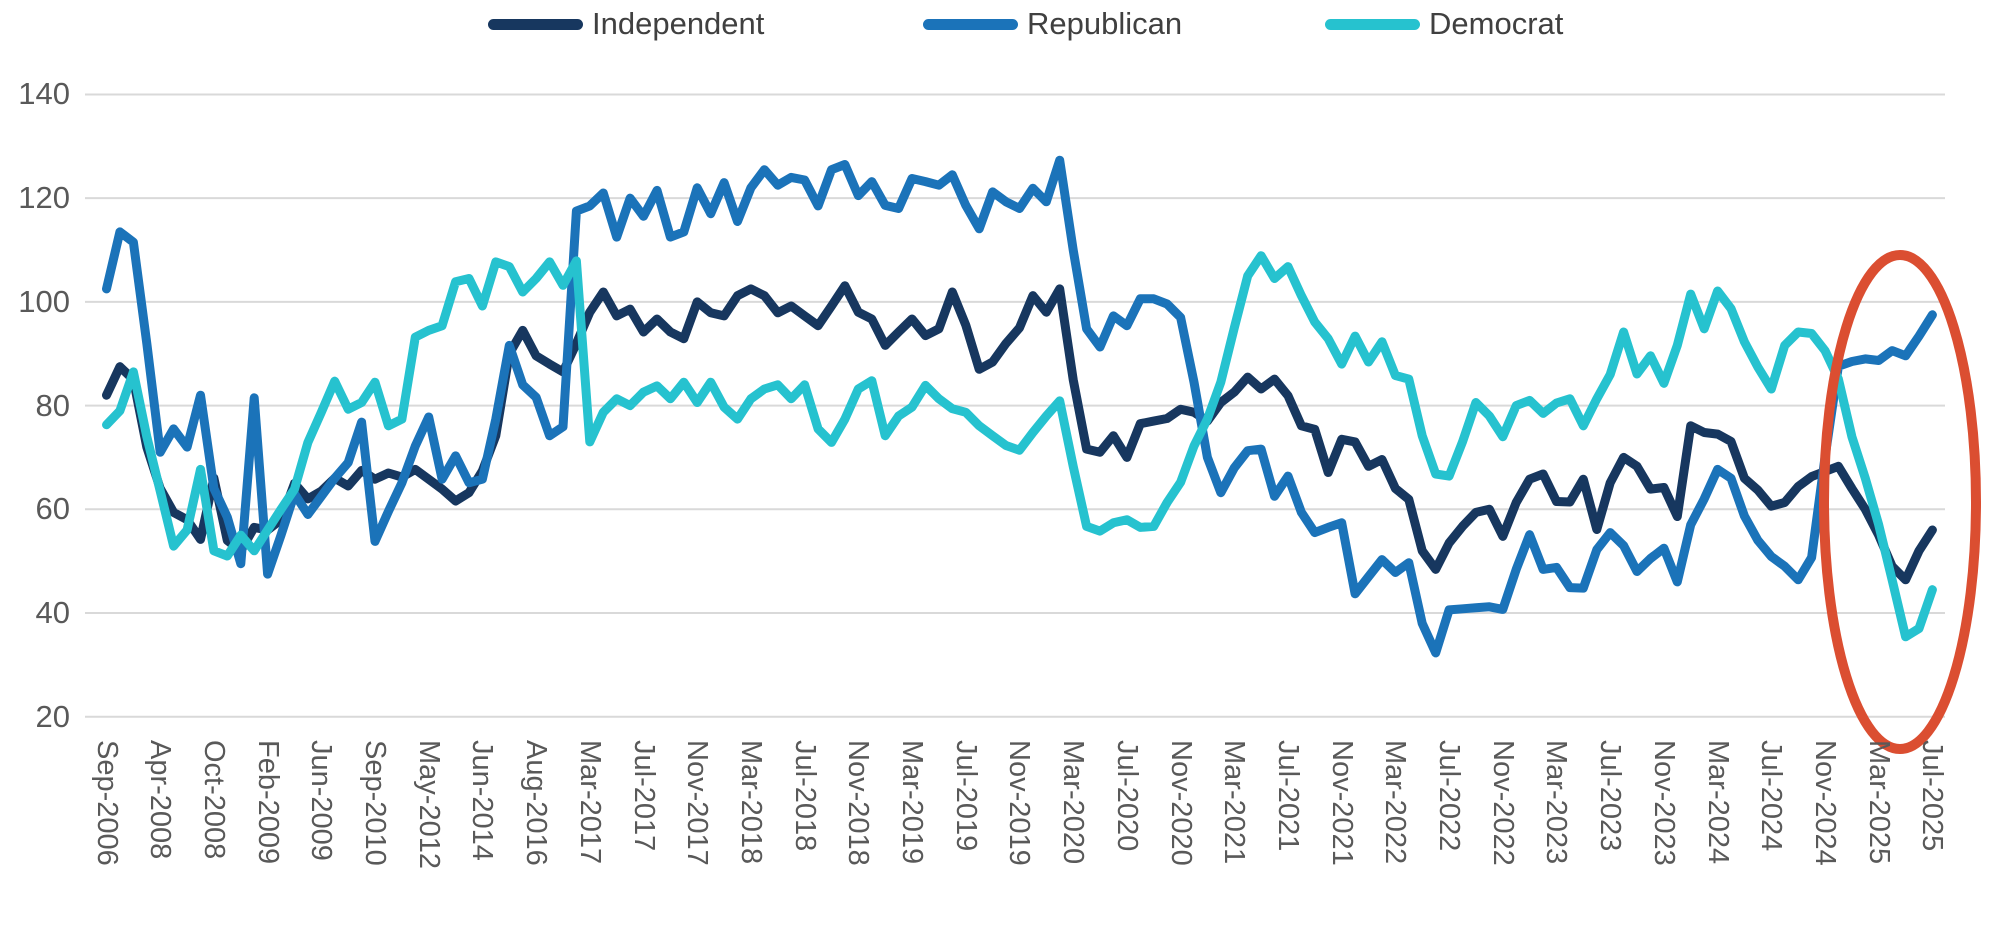 The height and width of the screenshot is (931, 2000). Describe the element at coordinates (1610, 796) in the screenshot. I see `x-tick-label-jul-2023: Jul-2023` at that location.